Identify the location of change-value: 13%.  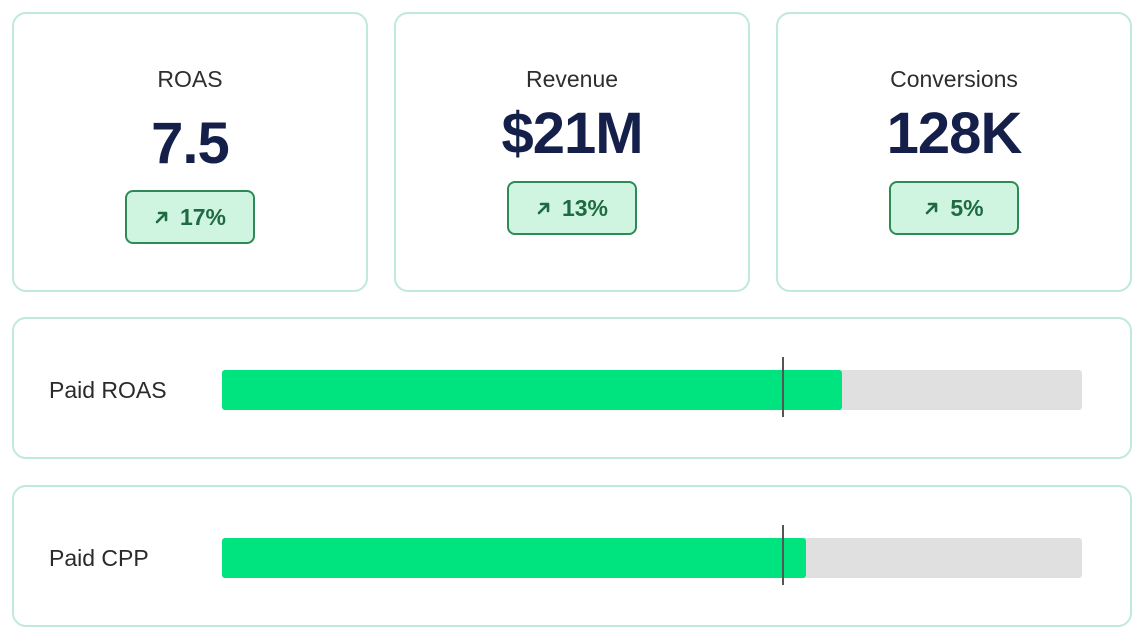
(585, 207).